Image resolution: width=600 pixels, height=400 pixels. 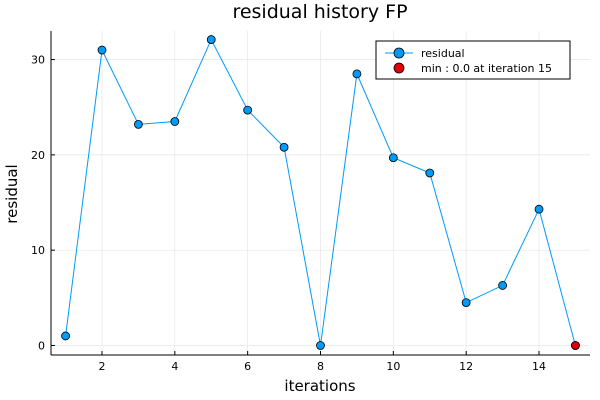 I want to click on x-tick-label: 4, so click(x=174, y=366).